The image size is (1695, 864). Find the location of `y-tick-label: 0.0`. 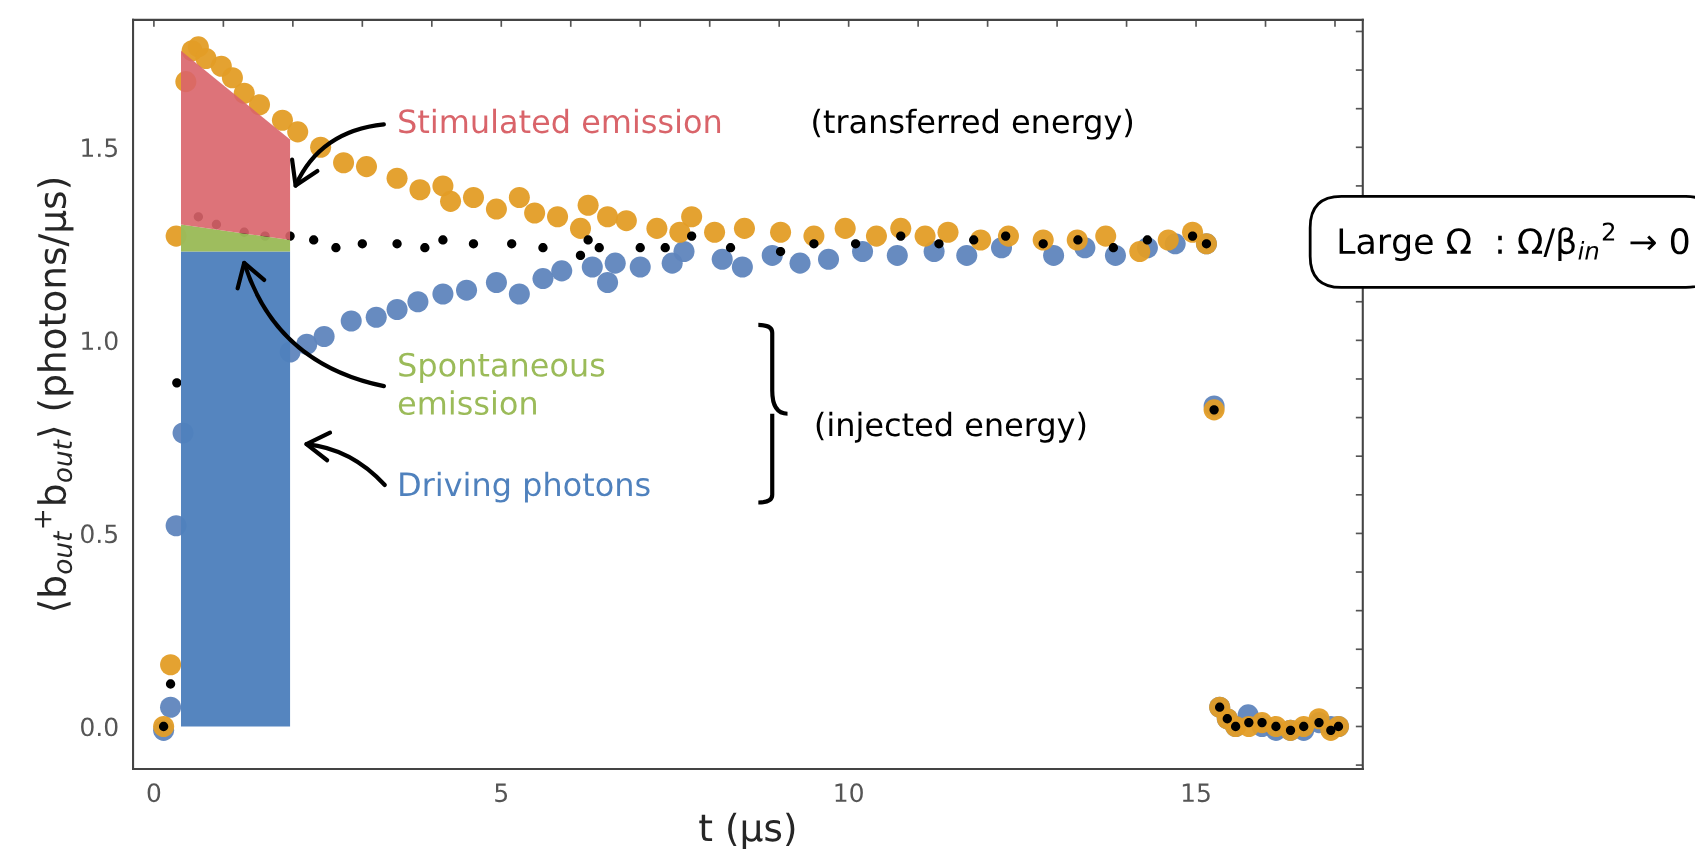

y-tick-label: 0.0 is located at coordinates (99, 727).